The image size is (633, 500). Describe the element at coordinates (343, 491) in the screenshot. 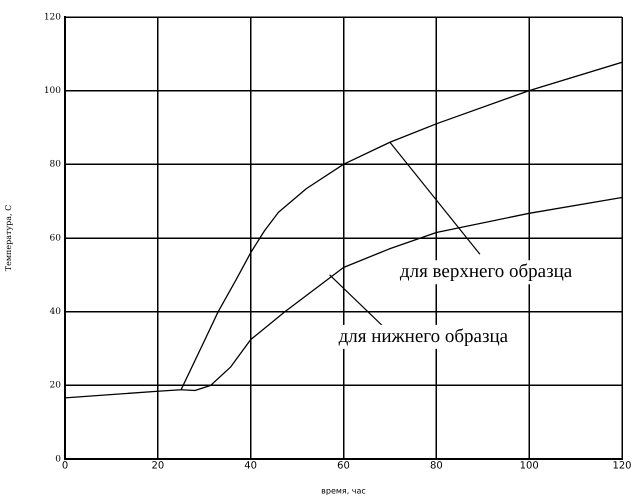

I see `x-axis-title: время, час` at that location.